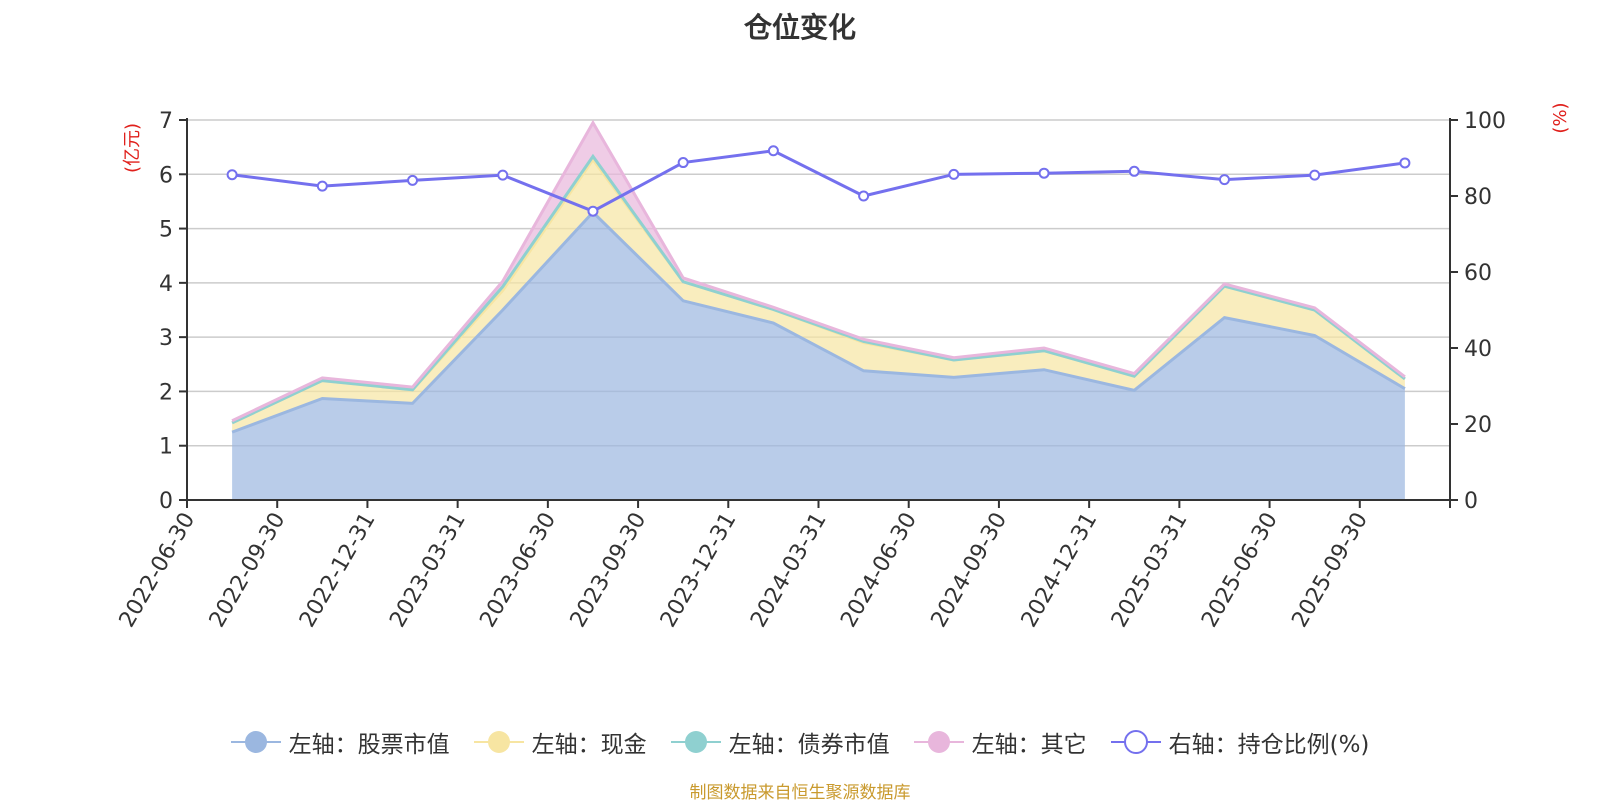 This screenshot has height=803, width=1600. I want to click on legend-label-position-ratio: 右轴：持仓比例(%), so click(1269, 745).